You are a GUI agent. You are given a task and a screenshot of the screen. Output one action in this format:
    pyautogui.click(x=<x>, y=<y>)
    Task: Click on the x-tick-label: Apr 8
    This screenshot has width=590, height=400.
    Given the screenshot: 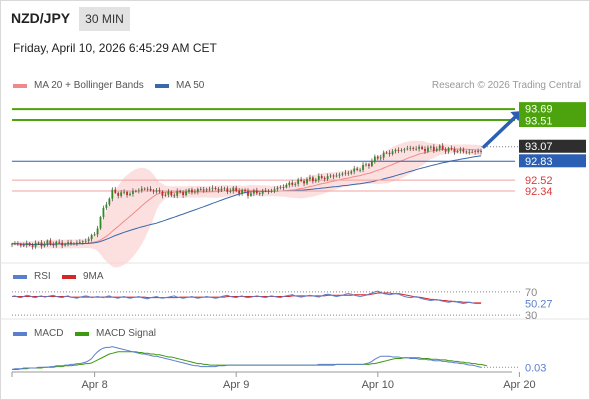 What is the action you would take?
    pyautogui.click(x=94, y=385)
    